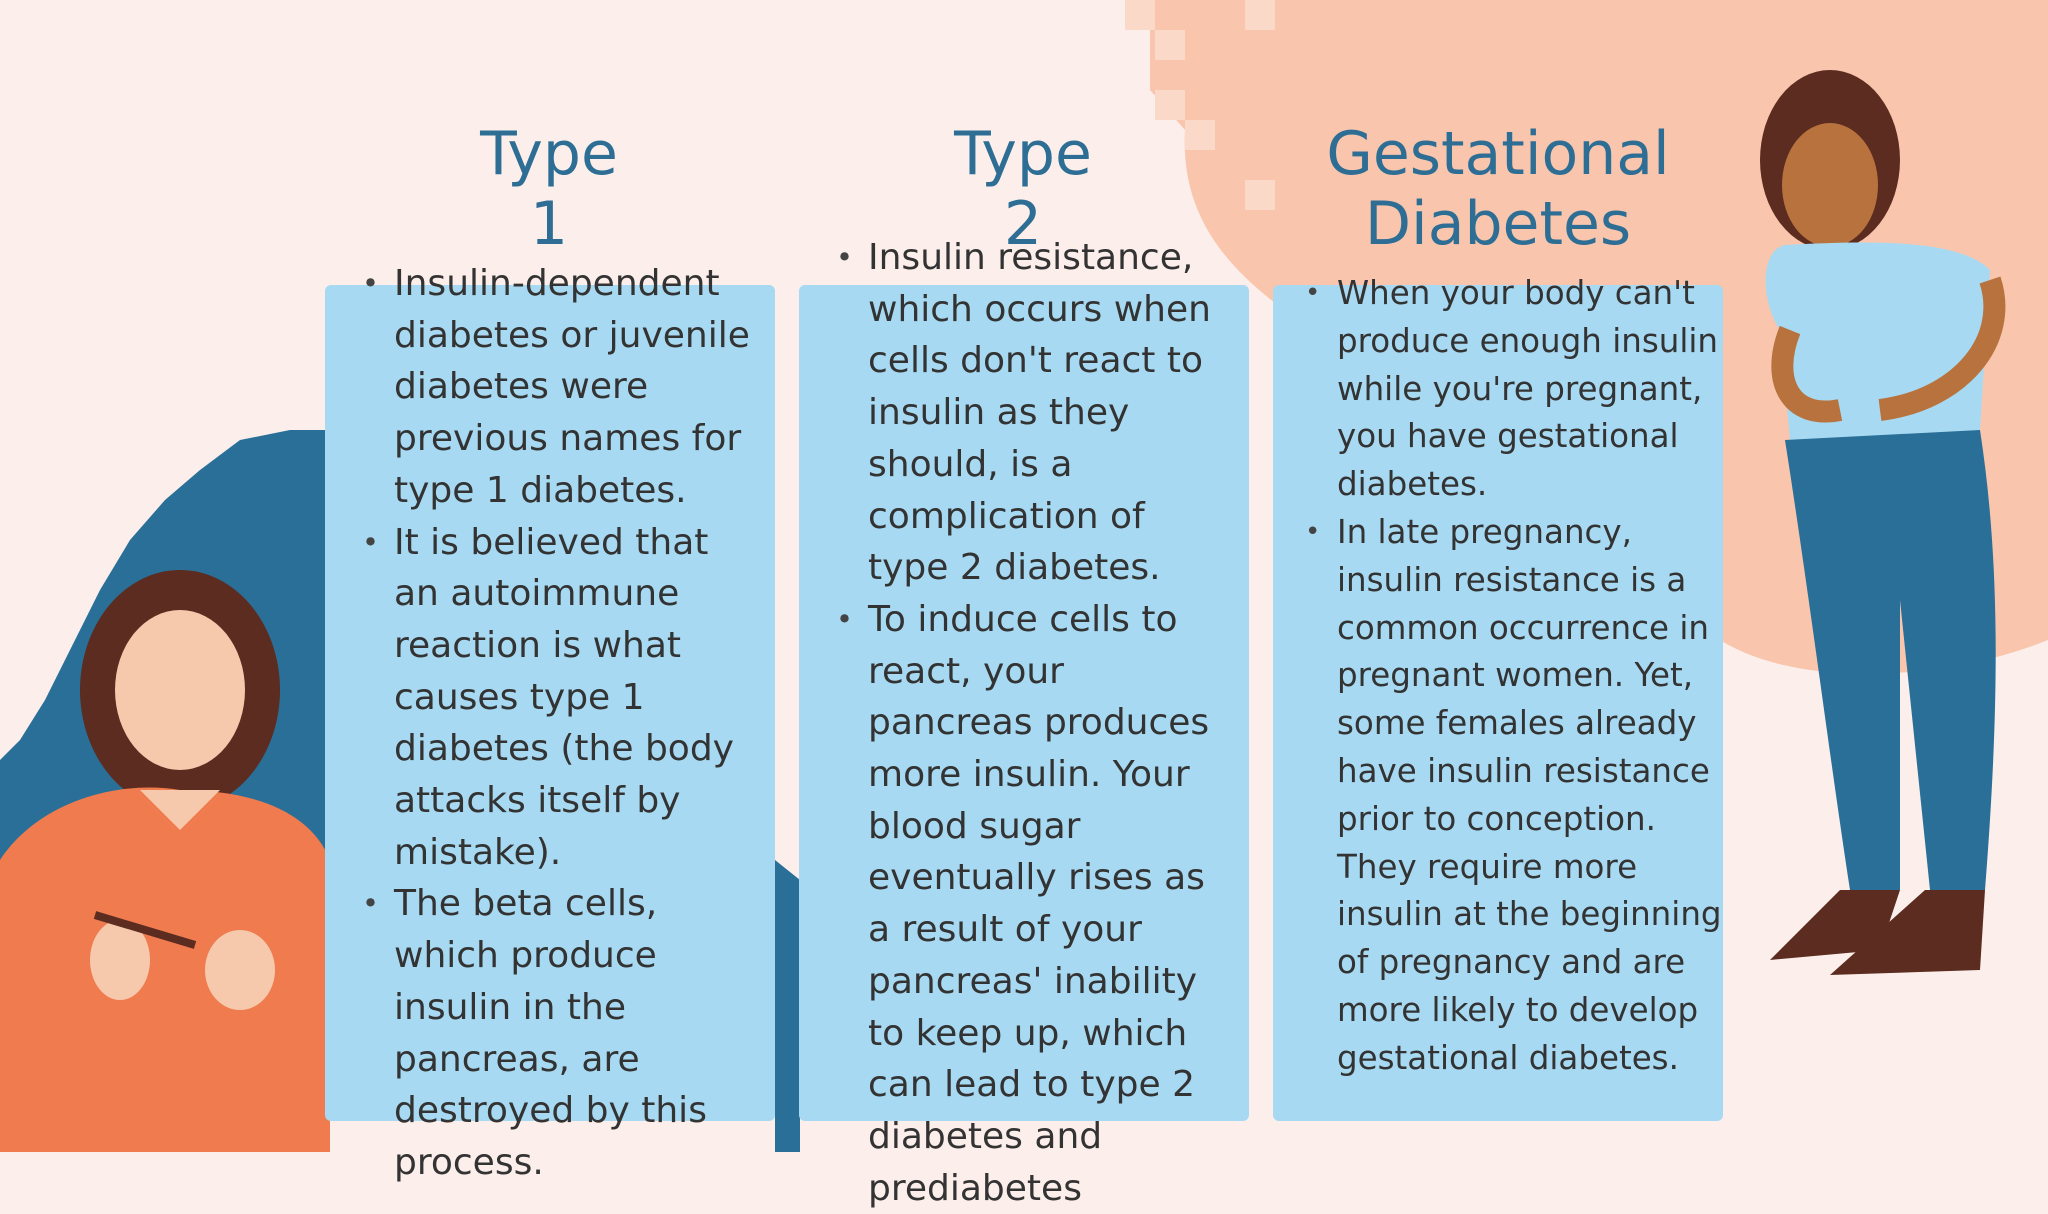 The height and width of the screenshot is (1214, 2048). Describe the element at coordinates (1200, 105) in the screenshot. I see `pixel-edge` at that location.